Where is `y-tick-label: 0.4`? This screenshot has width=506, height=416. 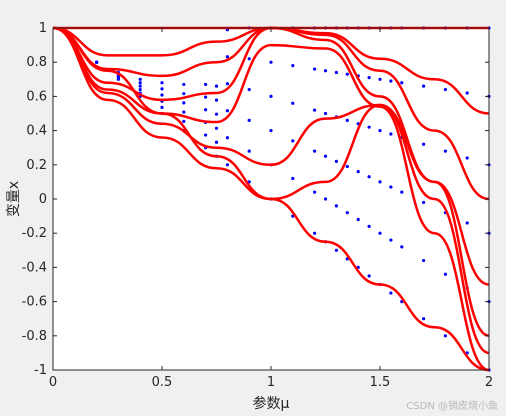 y-tick-label: 0.4 is located at coordinates (36, 131).